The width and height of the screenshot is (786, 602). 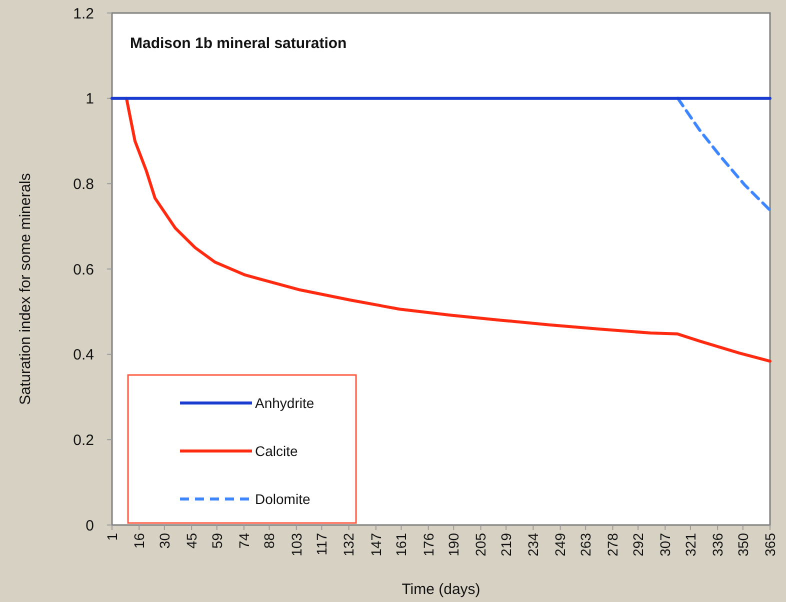 I want to click on x-tick-label: 234, so click(x=533, y=544).